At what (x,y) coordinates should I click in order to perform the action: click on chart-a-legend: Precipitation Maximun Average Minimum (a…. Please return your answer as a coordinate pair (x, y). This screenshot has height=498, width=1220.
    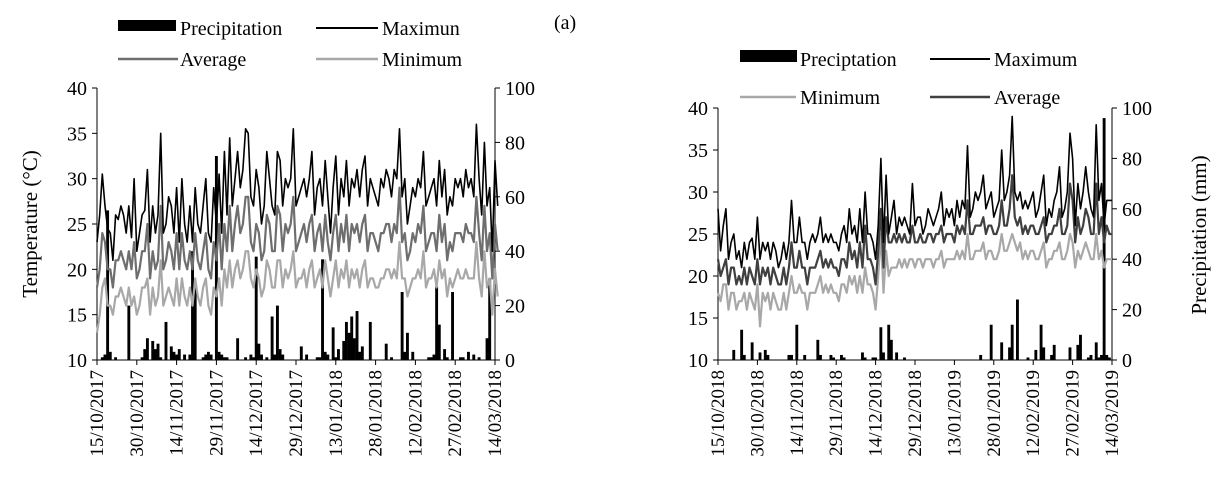
    Looking at the image, I should click on (347, 41).